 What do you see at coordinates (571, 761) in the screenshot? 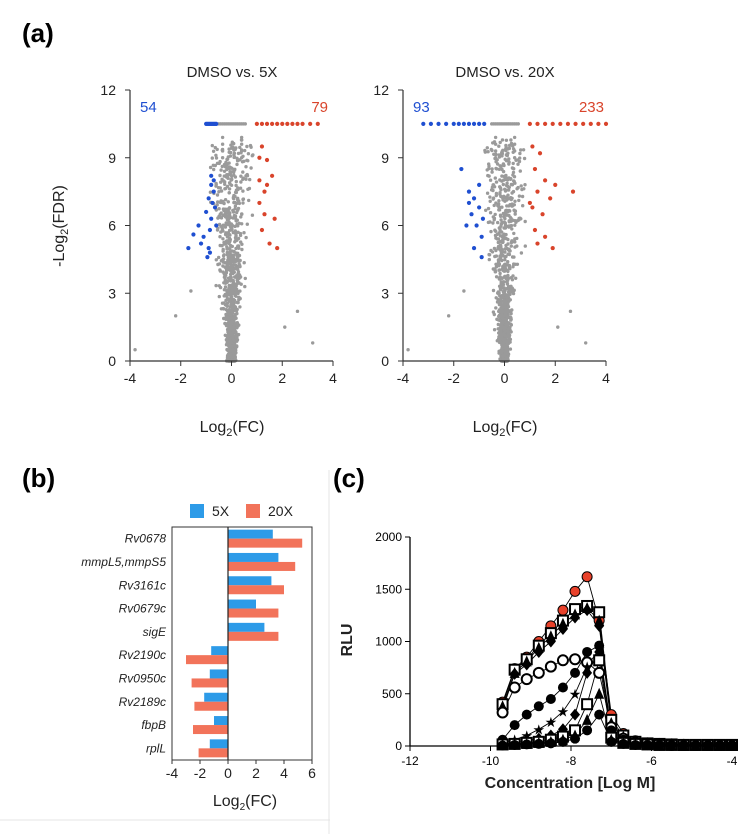
I see `x-tick-label: -8` at bounding box center [571, 761].